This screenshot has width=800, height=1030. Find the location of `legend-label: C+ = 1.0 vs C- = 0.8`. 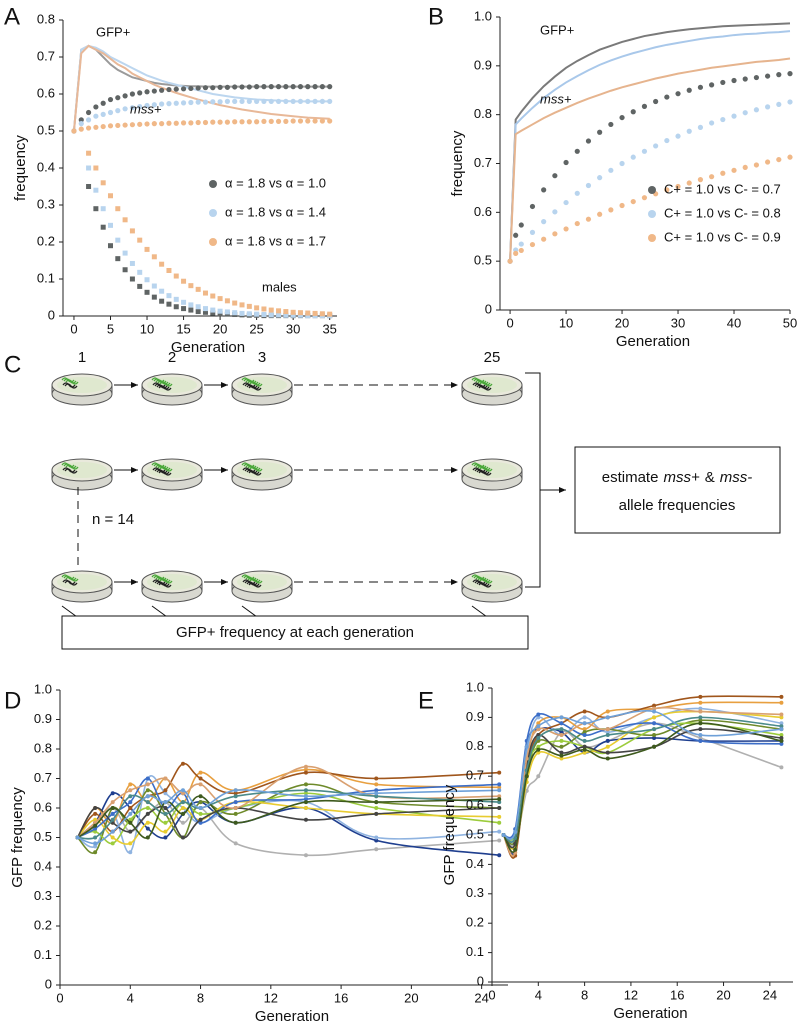

legend-label: C+ = 1.0 vs C- = 0.8 is located at coordinates (722, 212).